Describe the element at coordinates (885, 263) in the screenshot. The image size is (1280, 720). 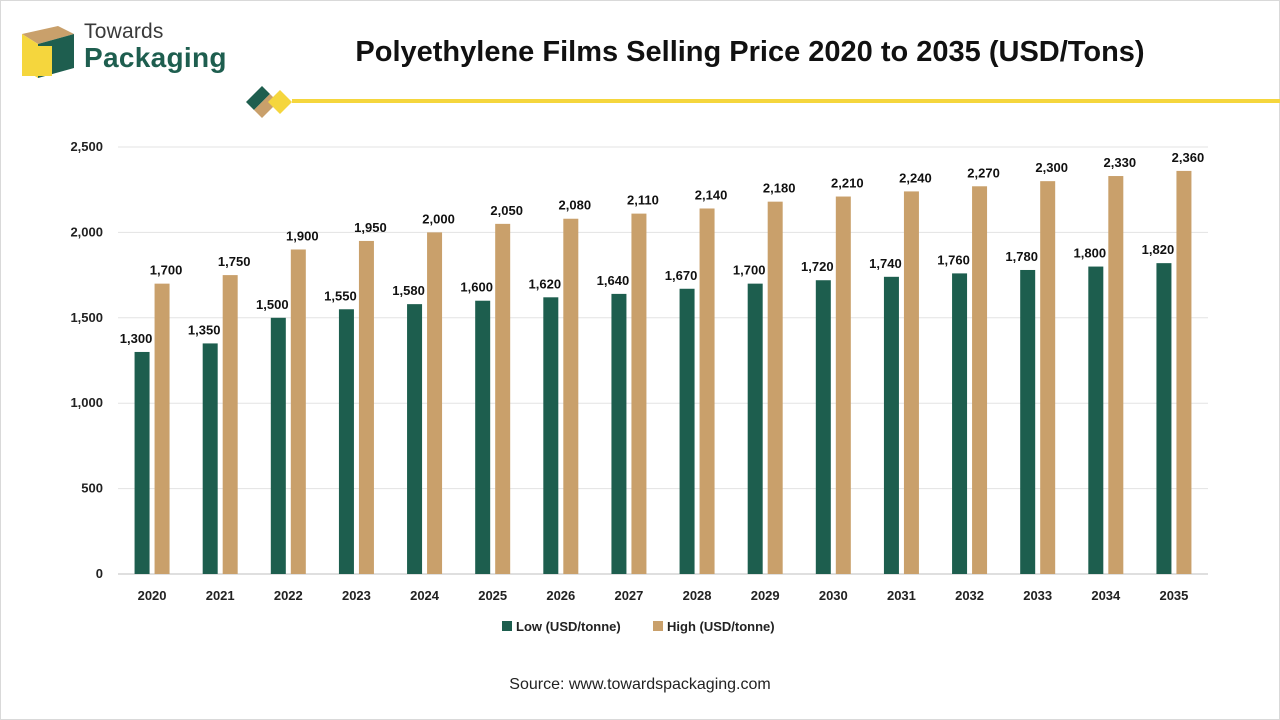
I see `data-label-low: 1,740` at that location.